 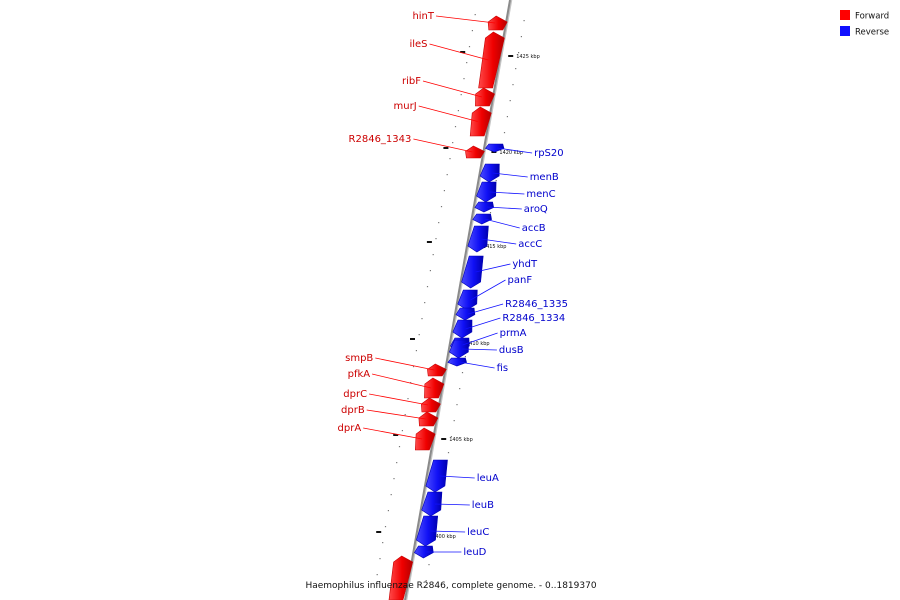 I want to click on gene-label: leuC, so click(x=478, y=532).